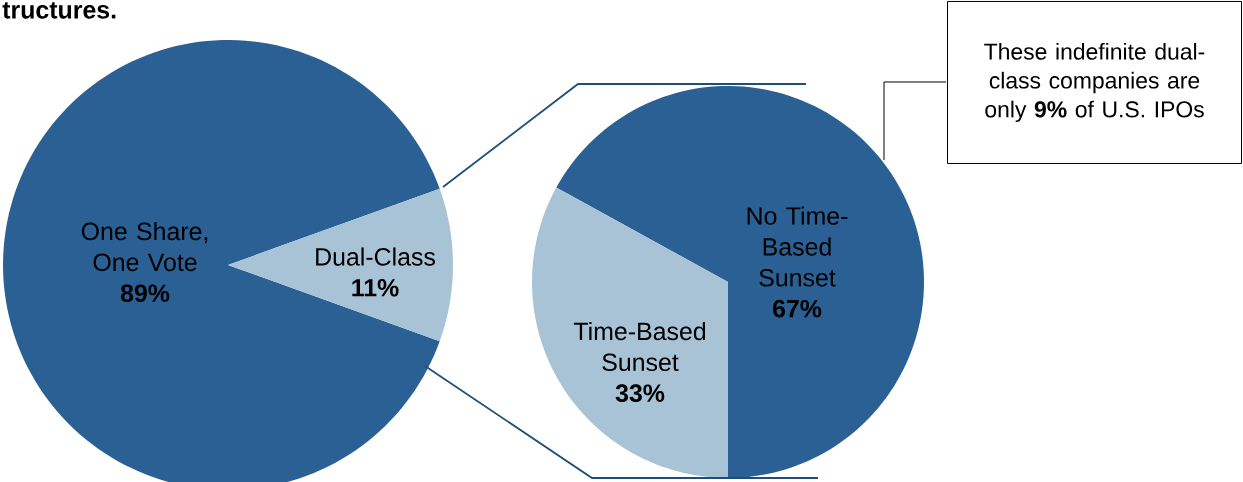 The height and width of the screenshot is (482, 1243). I want to click on chart-title: tructures., so click(59, 10).